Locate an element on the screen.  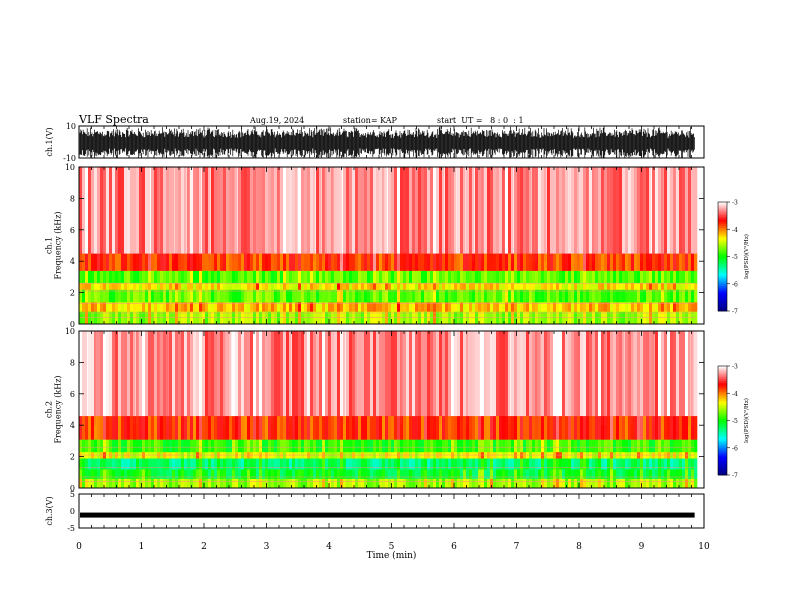
ch1-spec-colorbar-step is located at coordinates (722, 290).